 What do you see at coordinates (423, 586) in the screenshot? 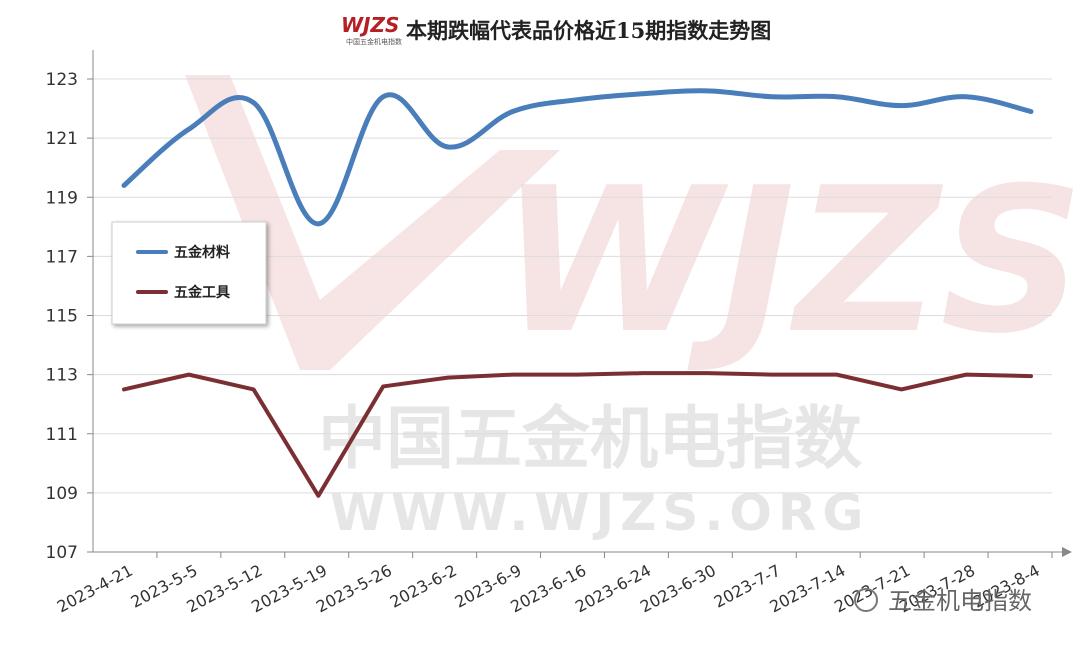
I see `x-tick-label: 2023-6-2` at bounding box center [423, 586].